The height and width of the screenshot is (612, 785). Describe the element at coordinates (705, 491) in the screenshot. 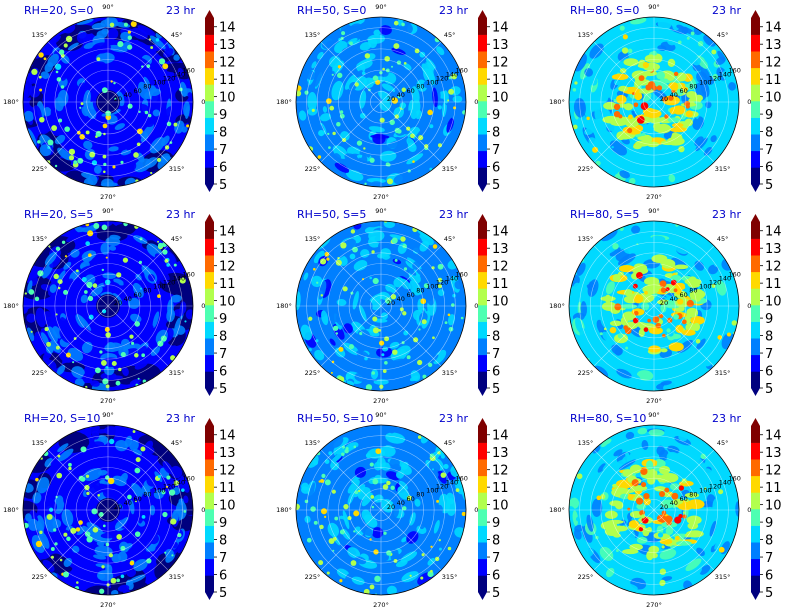

I see `radius-tick-label: 100` at that location.